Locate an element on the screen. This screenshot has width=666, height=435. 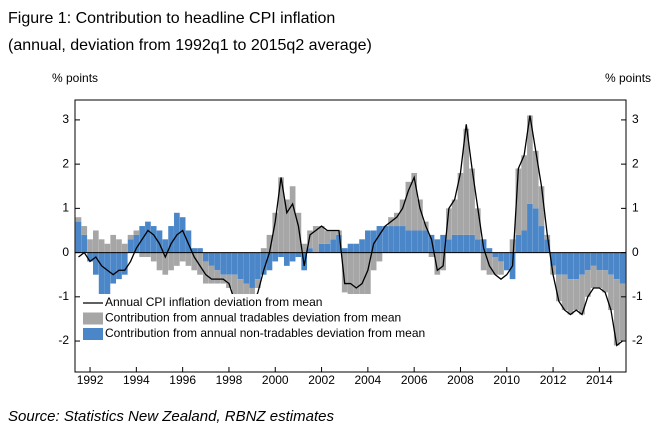
x-tick-label: 2006 is located at coordinates (414, 380).